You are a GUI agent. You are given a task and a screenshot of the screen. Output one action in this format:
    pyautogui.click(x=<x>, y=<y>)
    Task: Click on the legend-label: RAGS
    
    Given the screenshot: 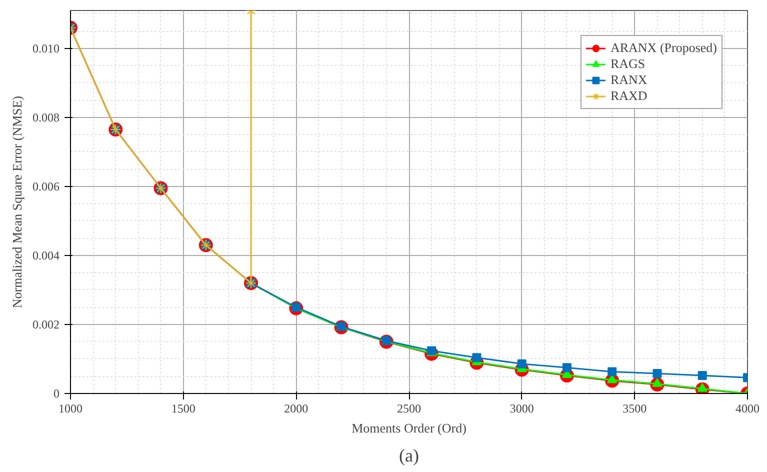 What is the action you would take?
    pyautogui.click(x=628, y=64)
    